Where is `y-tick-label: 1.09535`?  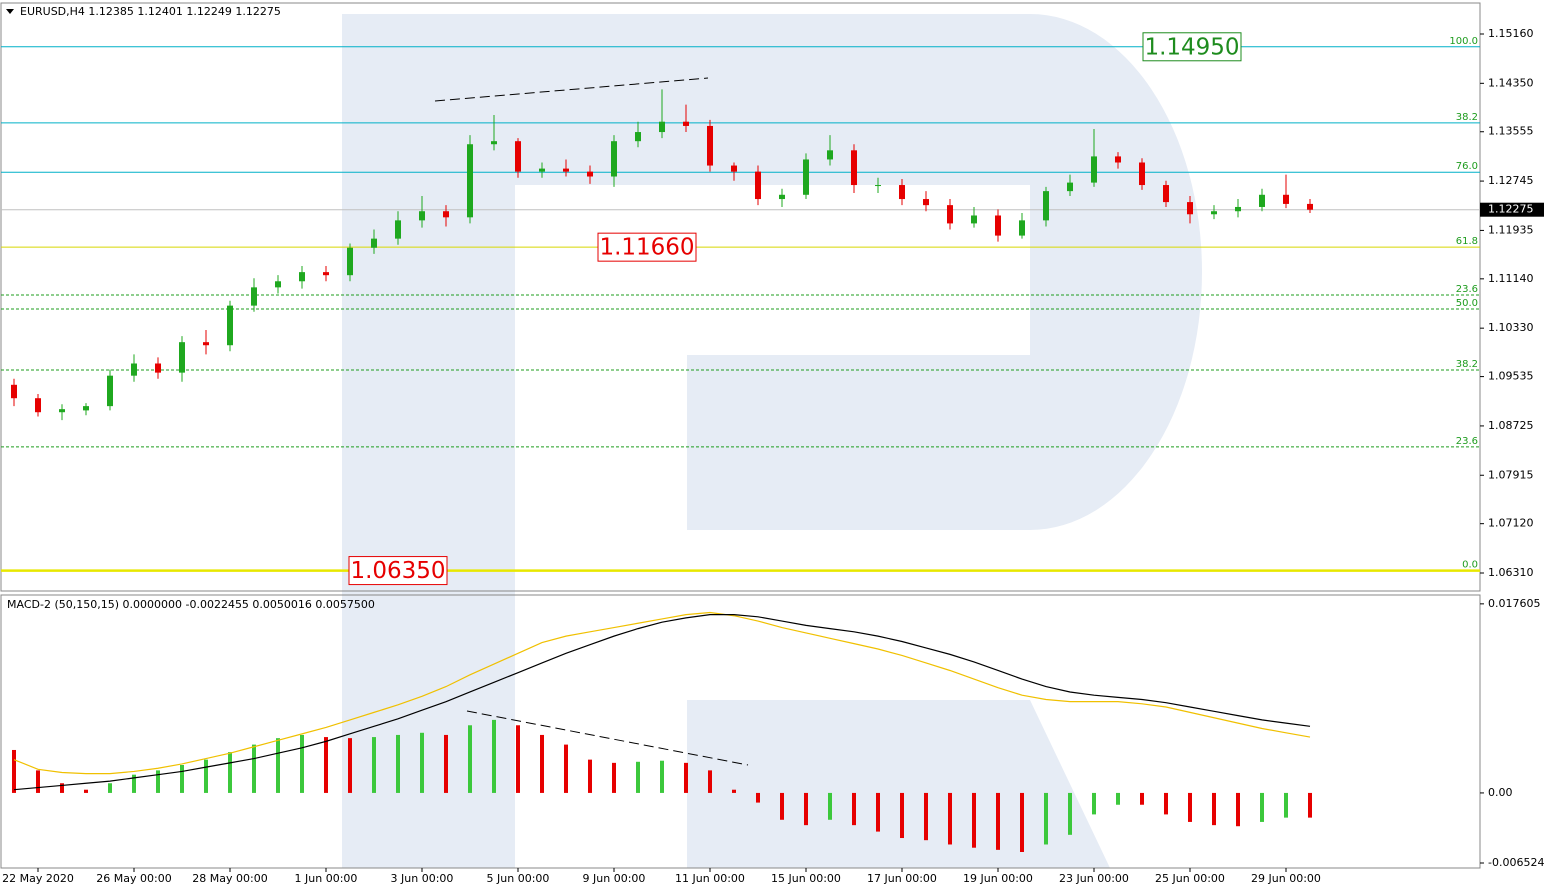 y-tick-label: 1.09535 is located at coordinates (1511, 376).